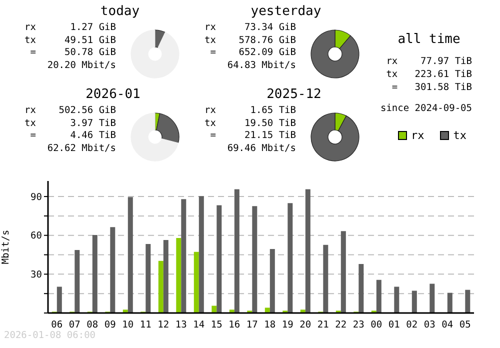 The image size is (500, 348). What do you see at coordinates (128, 325) in the screenshot?
I see `x-tick-label: 10` at bounding box center [128, 325].